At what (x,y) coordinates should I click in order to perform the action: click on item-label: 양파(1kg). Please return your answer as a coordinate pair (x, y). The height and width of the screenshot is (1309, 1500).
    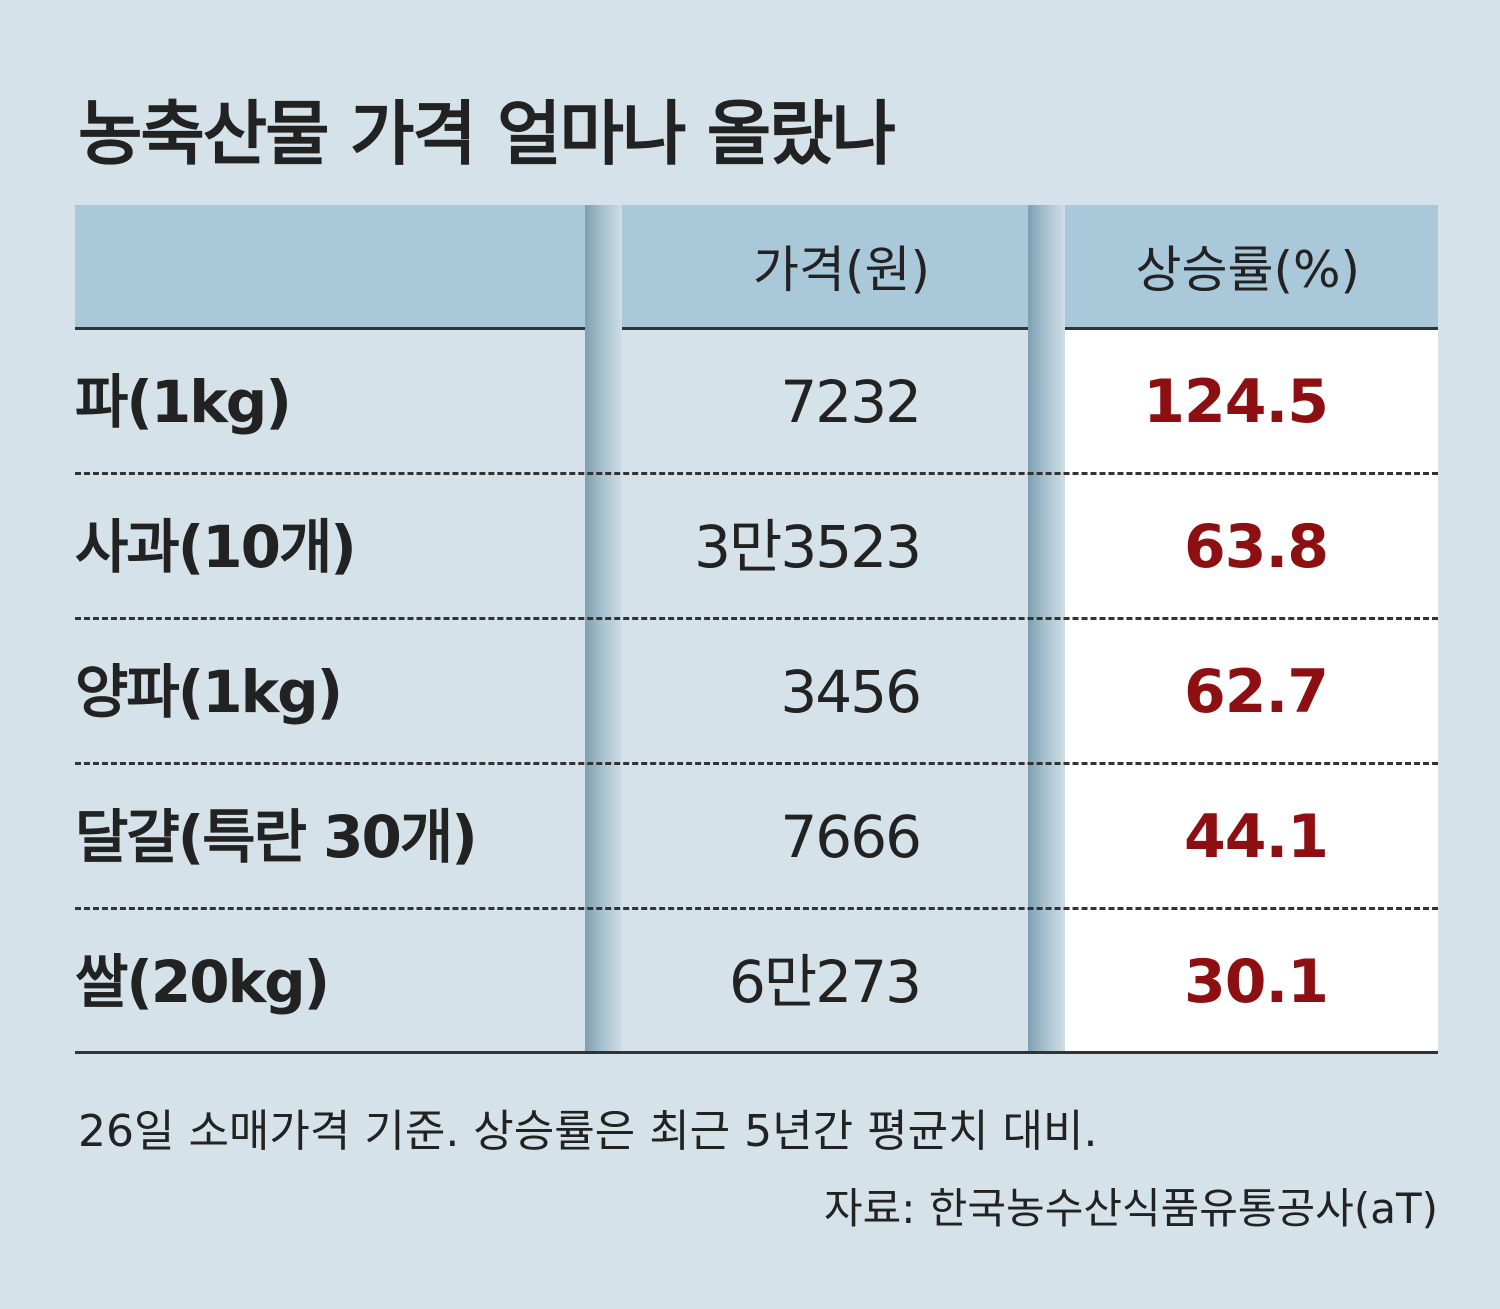
    Looking at the image, I should click on (209, 692).